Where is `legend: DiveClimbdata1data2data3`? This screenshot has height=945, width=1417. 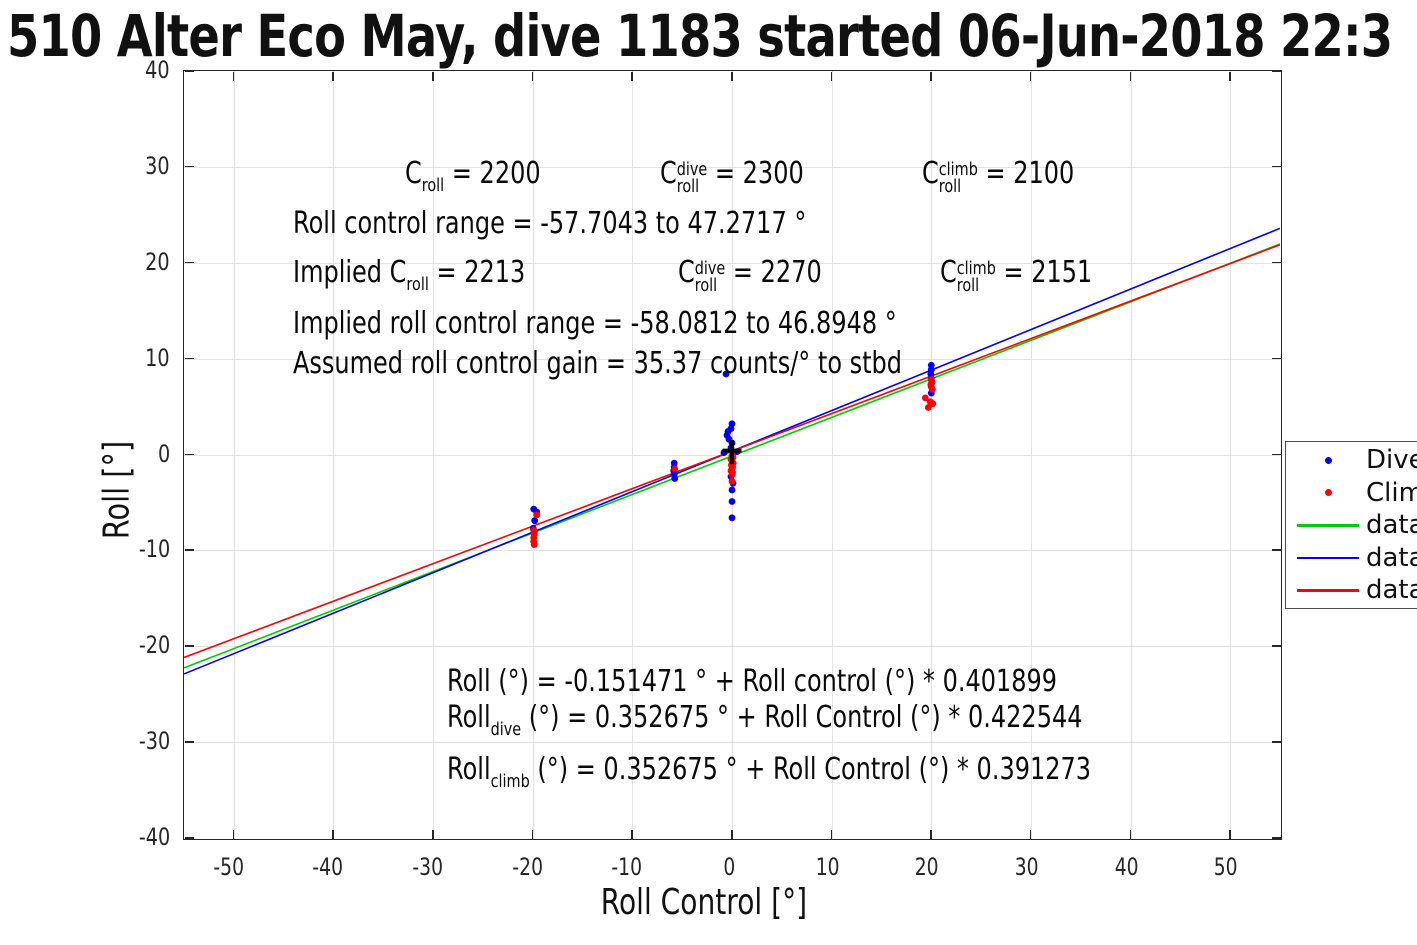 legend: DiveClimbdata1data2data3 is located at coordinates (1351, 525).